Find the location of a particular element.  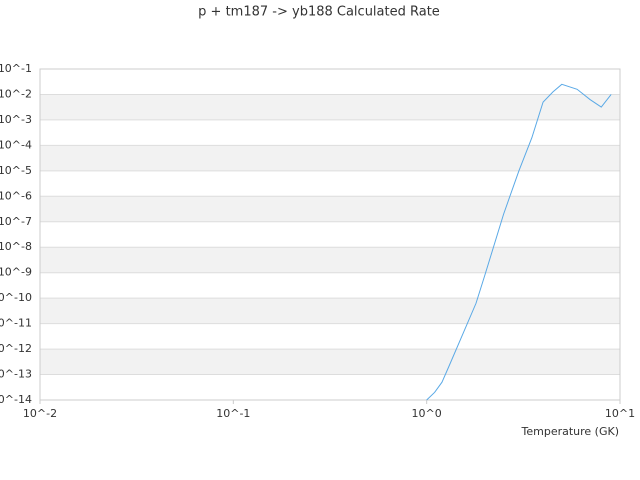

y-tick-label: 10^-7 is located at coordinates (16, 221).